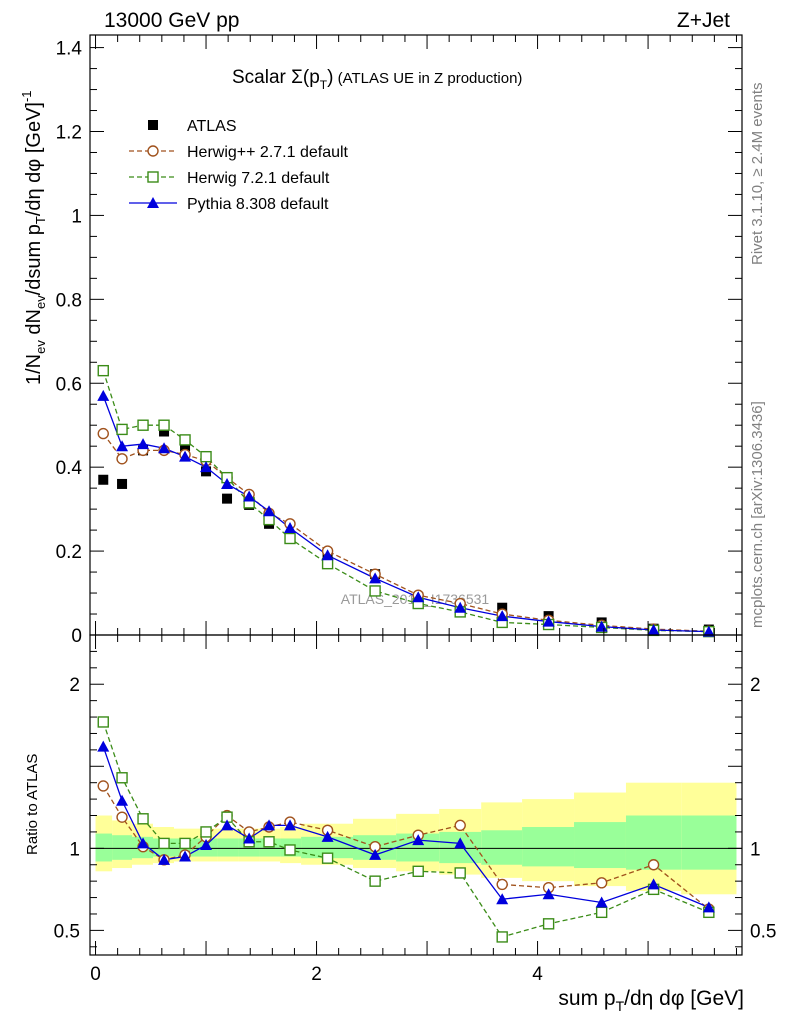 Image resolution: width=786 pixels, height=1029 pixels. What do you see at coordinates (427, 78) in the screenshot?
I see `title-suffix: (ATLAS UE in Z production)` at bounding box center [427, 78].